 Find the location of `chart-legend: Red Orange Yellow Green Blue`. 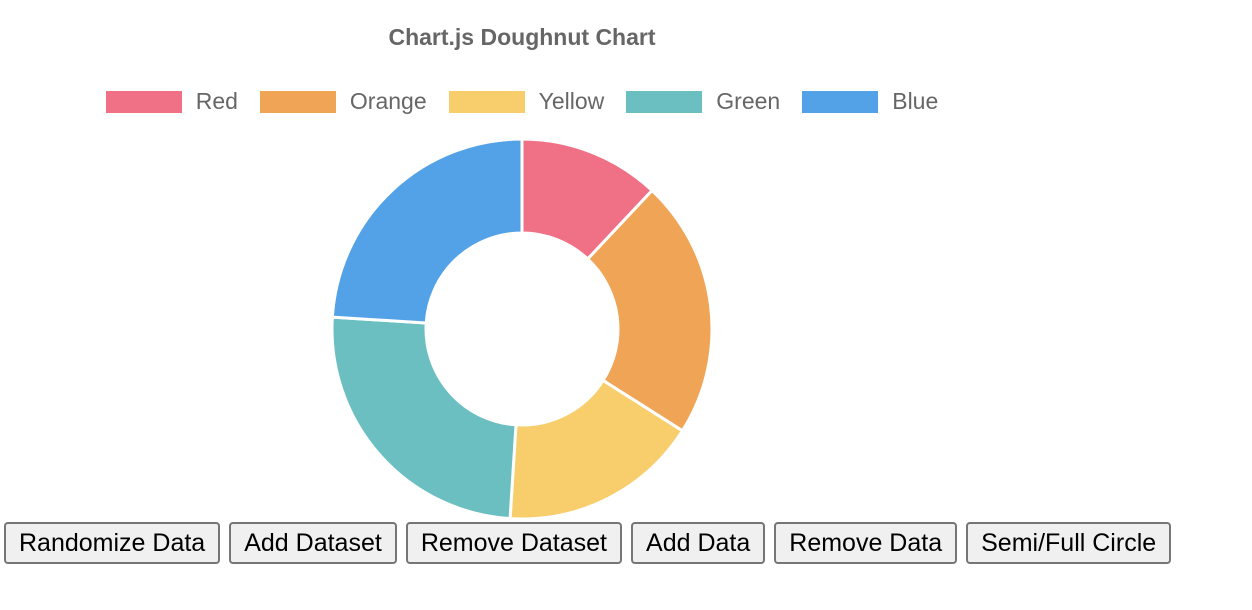

chart-legend: Red Orange Yellow Green Blue is located at coordinates (522, 101).